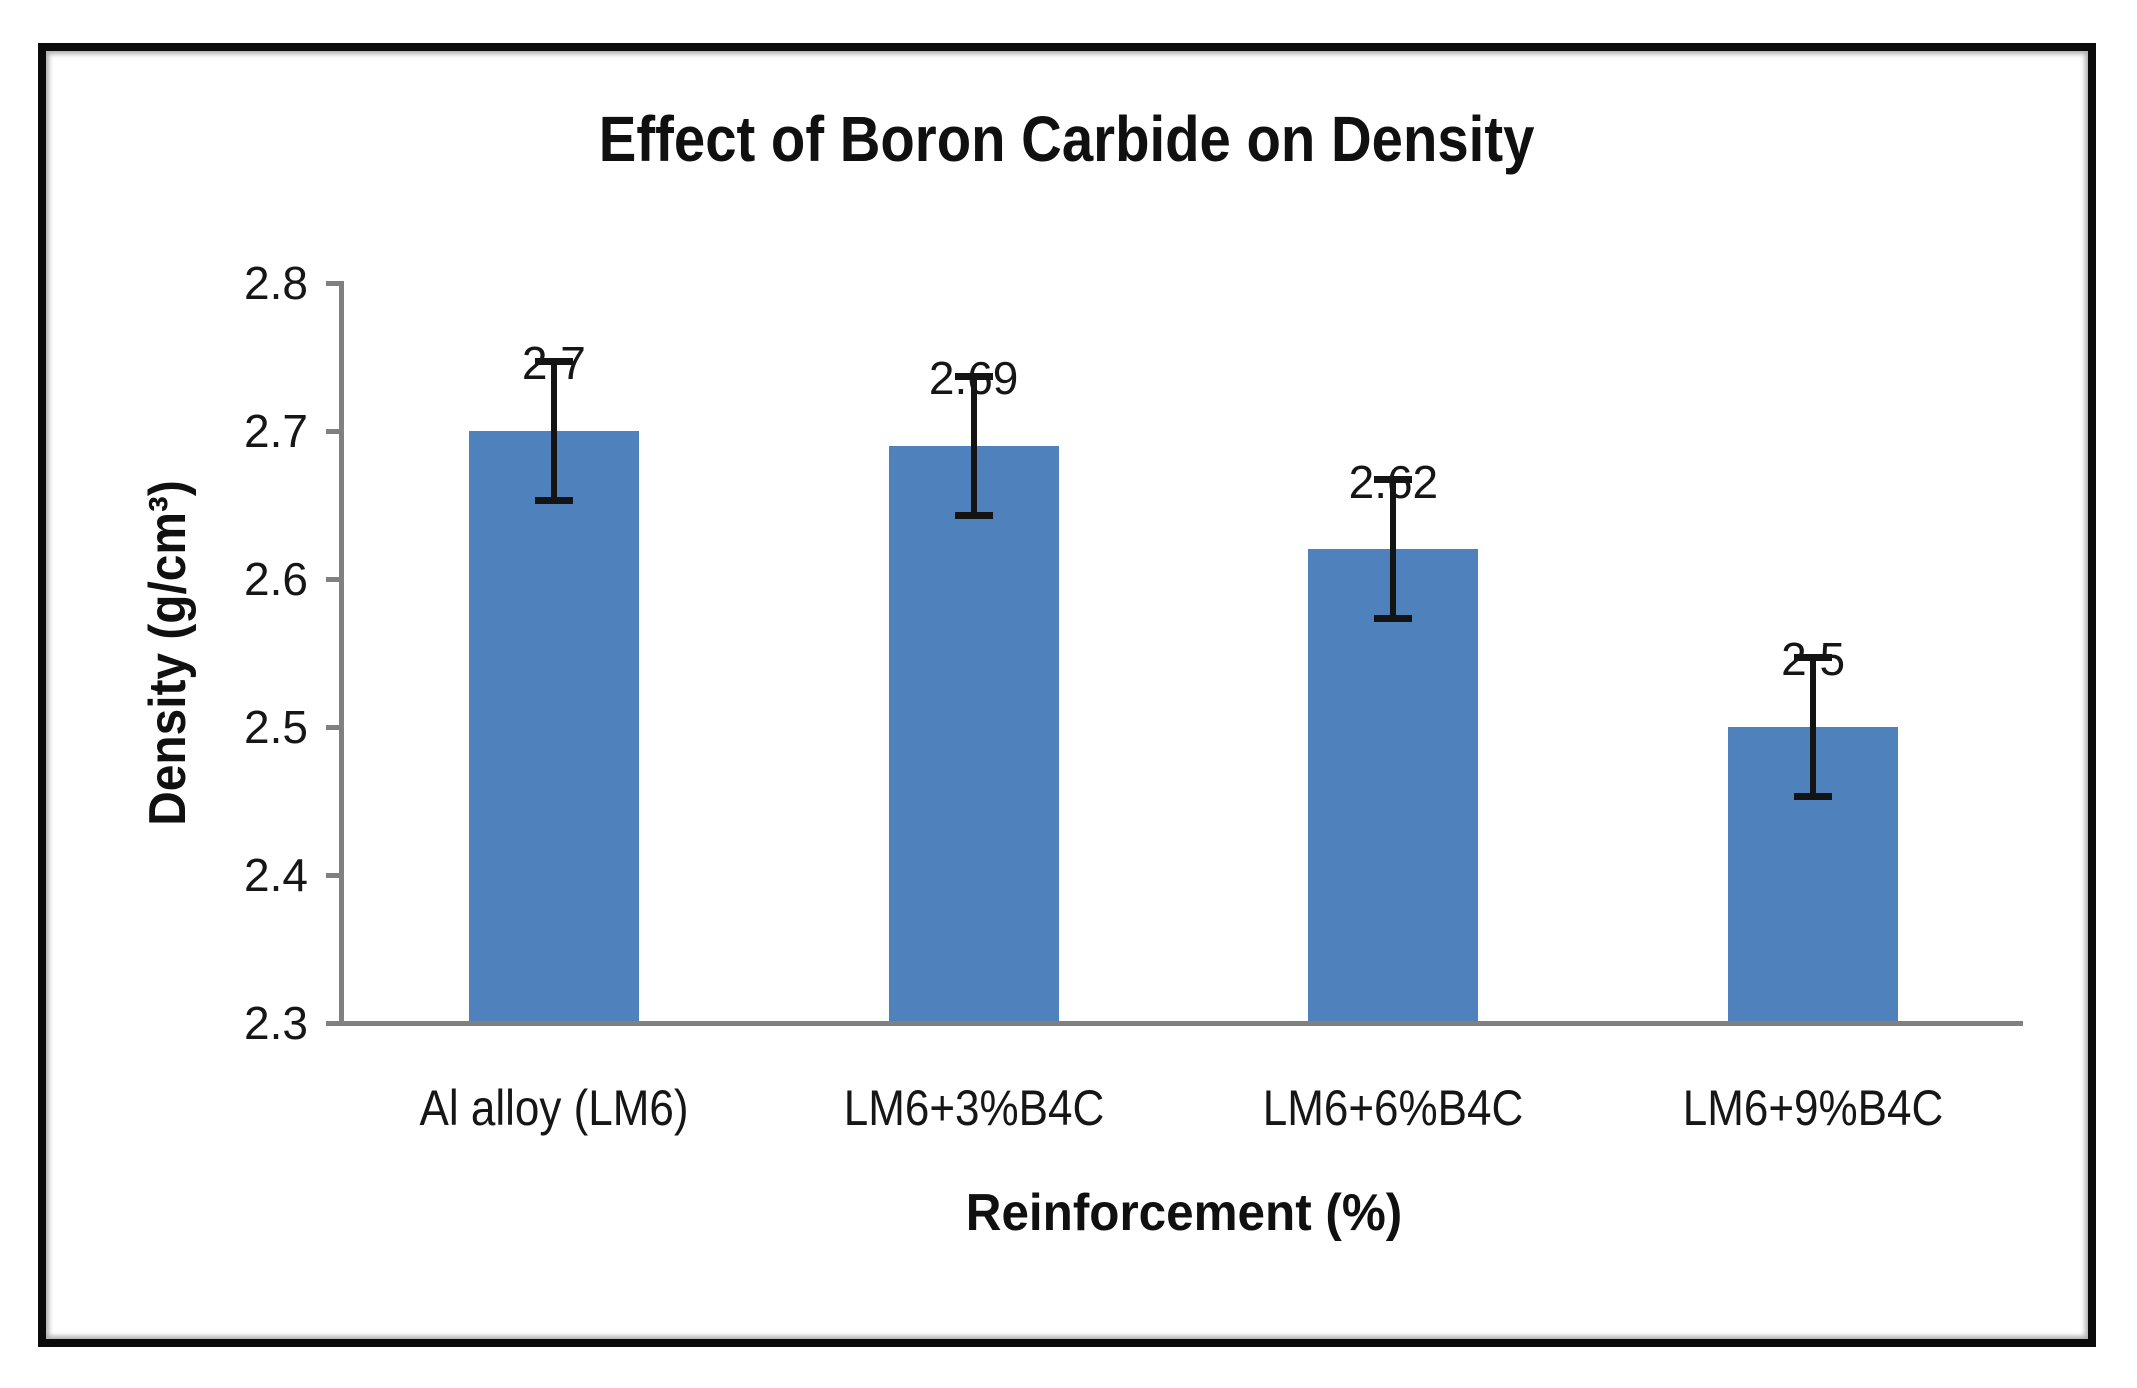  Describe the element at coordinates (276, 875) in the screenshot. I see `y-tick-label: 2.4` at that location.